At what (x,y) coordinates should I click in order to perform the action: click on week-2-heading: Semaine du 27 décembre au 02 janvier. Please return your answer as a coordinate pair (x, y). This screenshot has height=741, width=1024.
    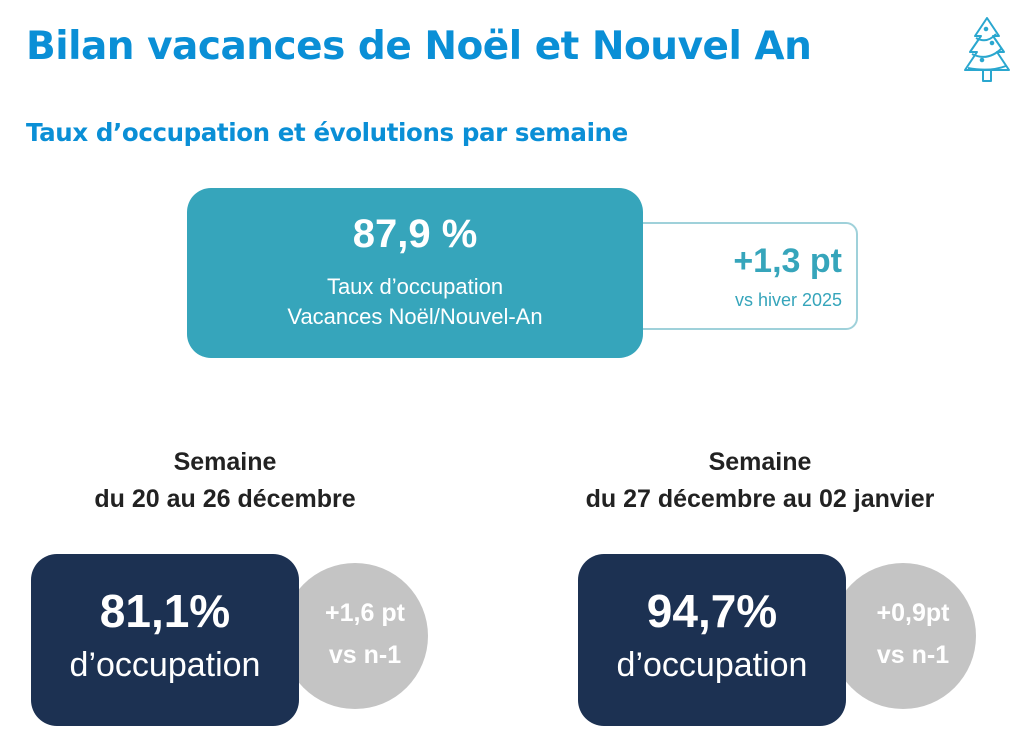
    Looking at the image, I should click on (760, 481).